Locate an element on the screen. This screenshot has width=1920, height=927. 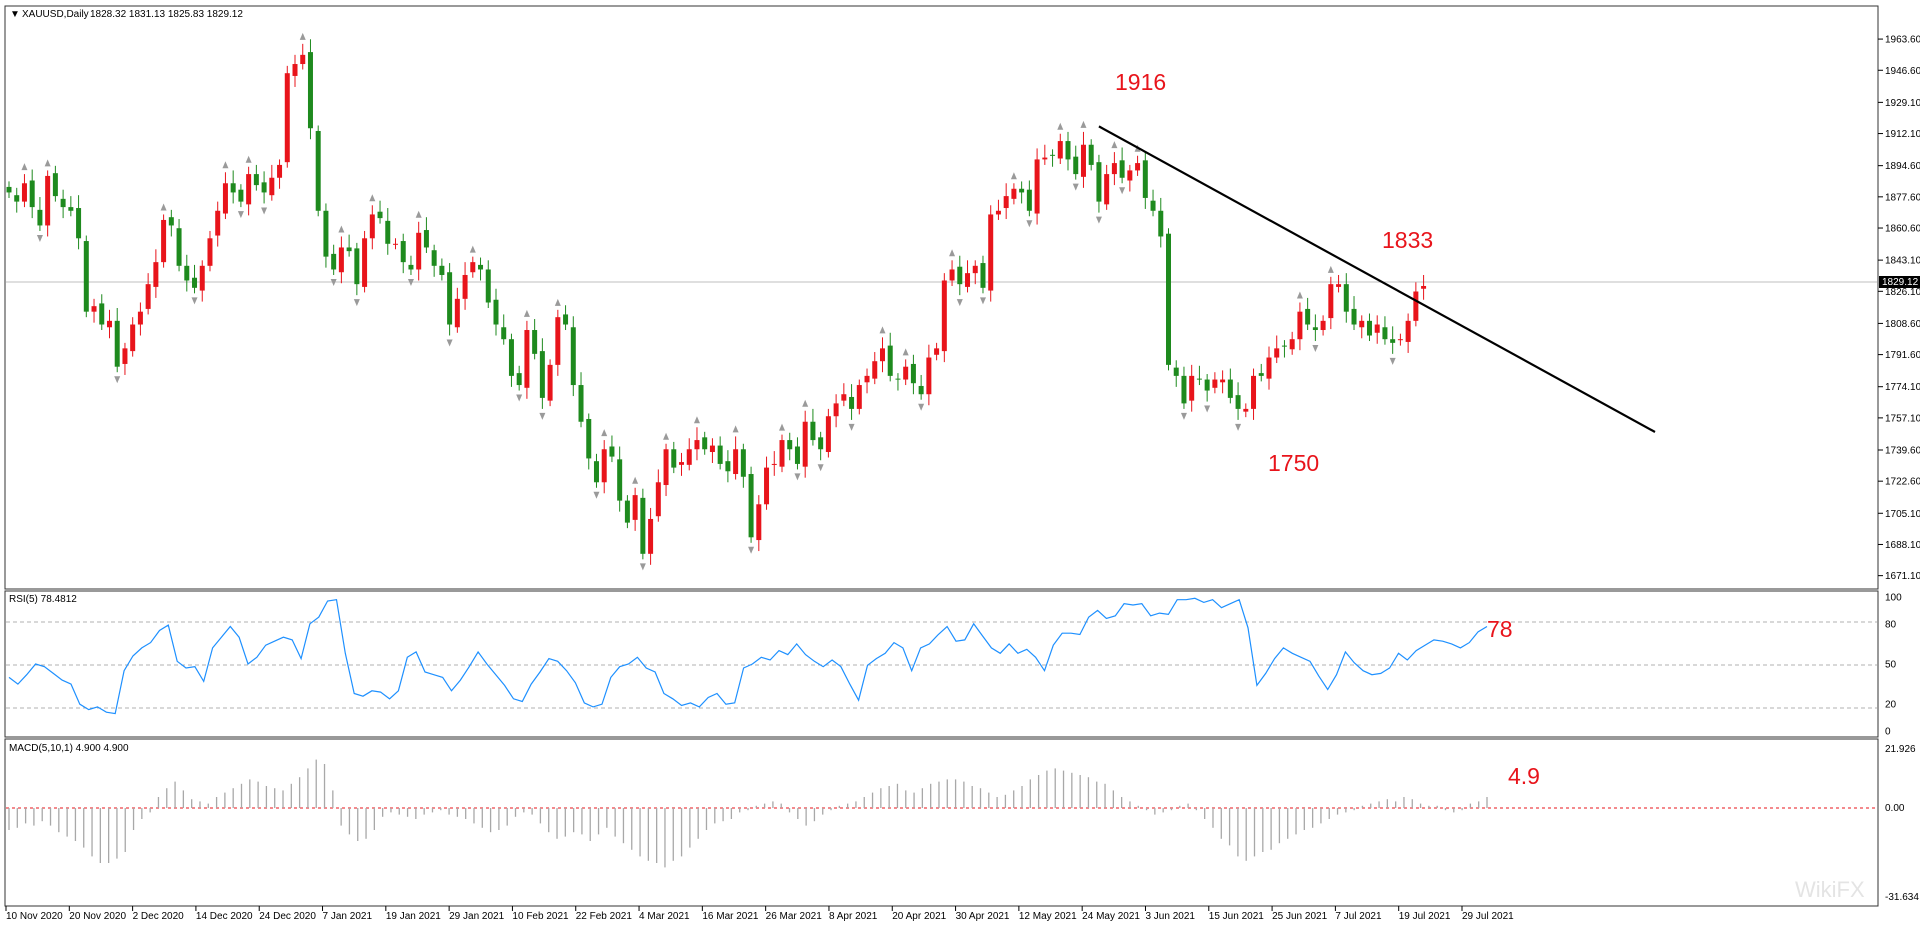
header-symbol: XAUUSD,Daily is located at coordinates (55, 14).